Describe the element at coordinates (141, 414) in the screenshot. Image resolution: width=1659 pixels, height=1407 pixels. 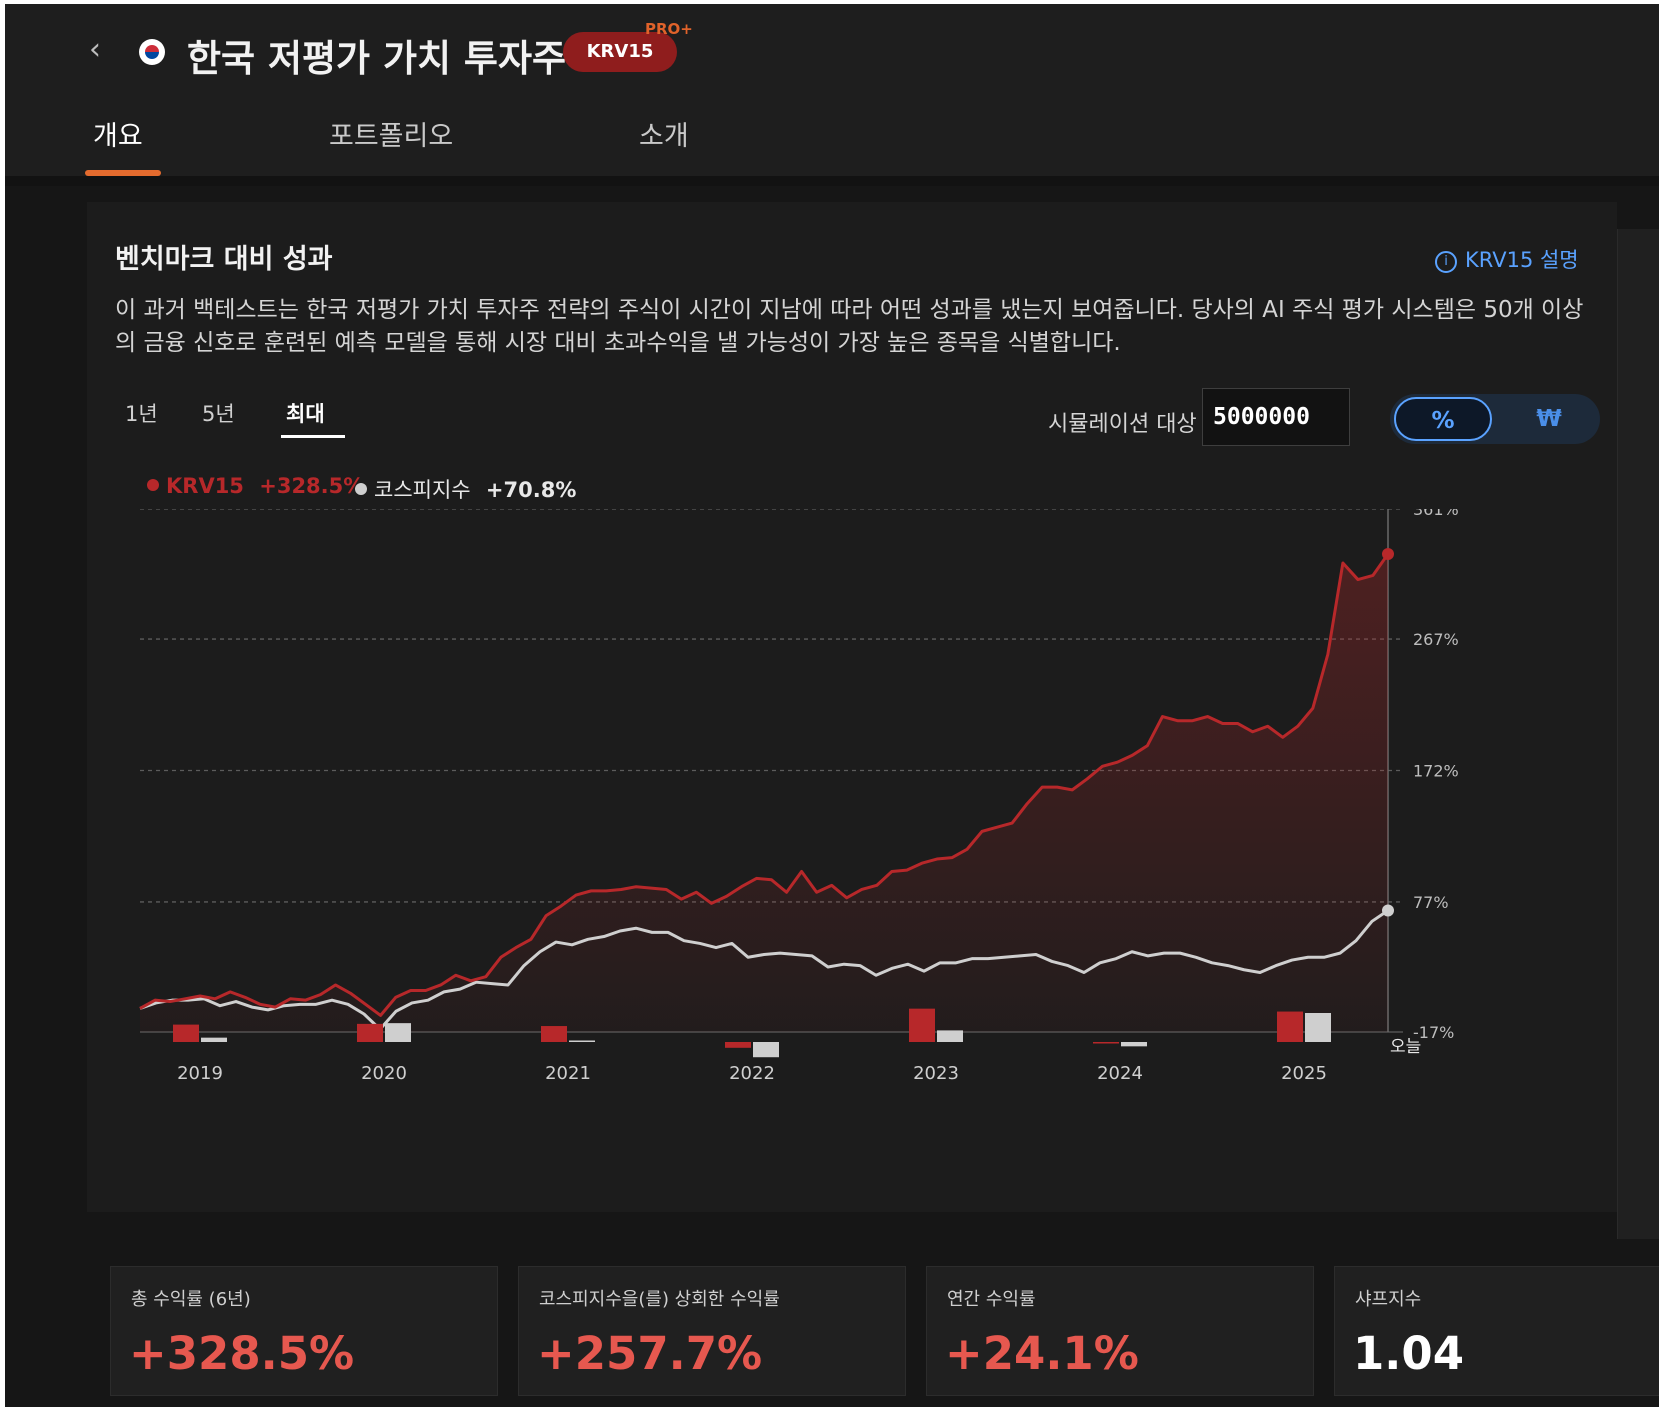
I see `period-1y: 1년` at that location.